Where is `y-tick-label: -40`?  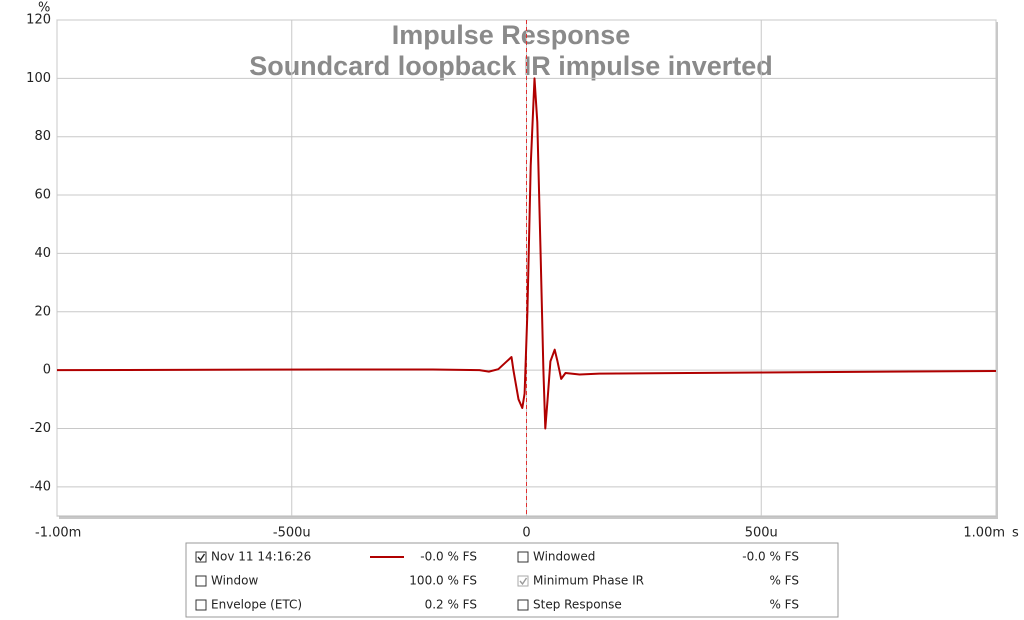 y-tick-label: -40 is located at coordinates (40, 486).